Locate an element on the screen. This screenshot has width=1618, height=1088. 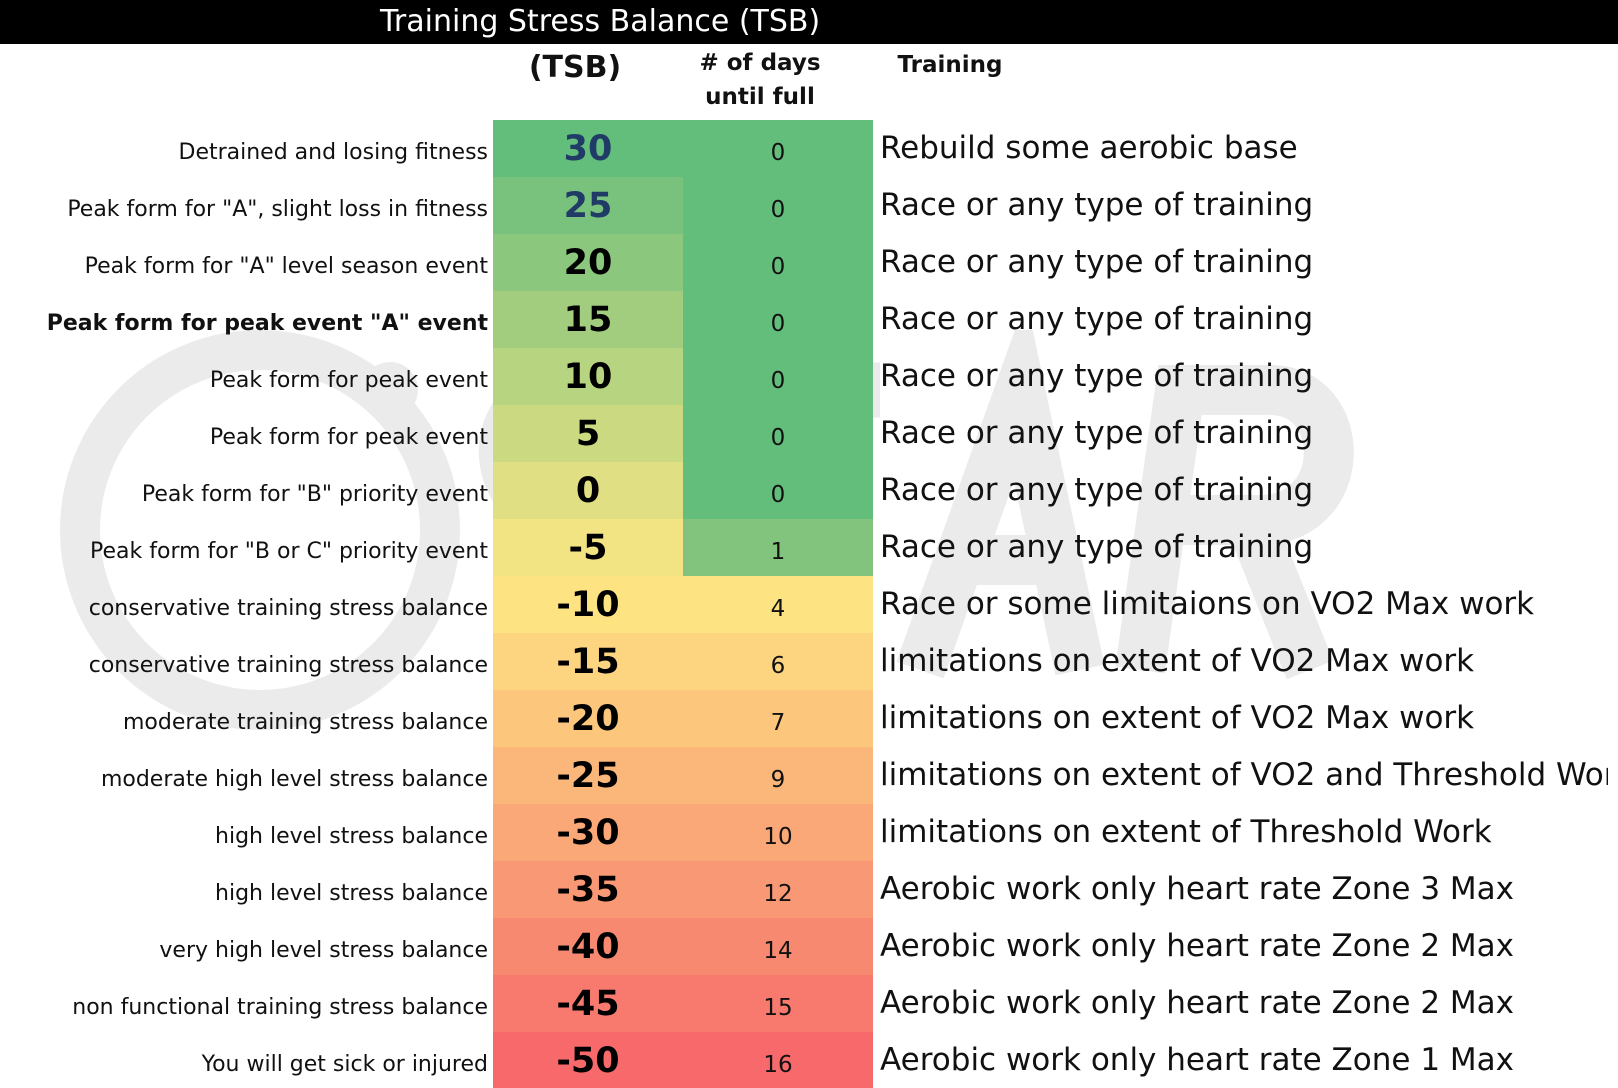
title-bar: Training Stress Balance (TSB) is located at coordinates (809, 22).